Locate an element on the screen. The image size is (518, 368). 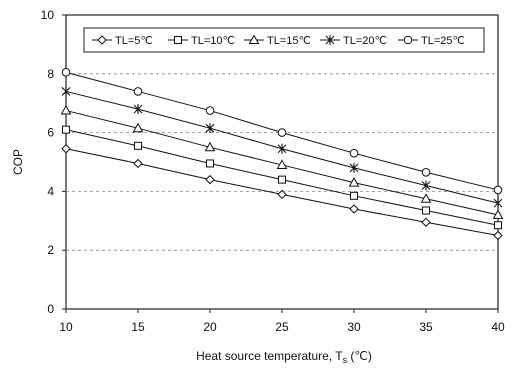
x-axis-label-main: Heat source temperature, T is located at coordinates (269, 356).